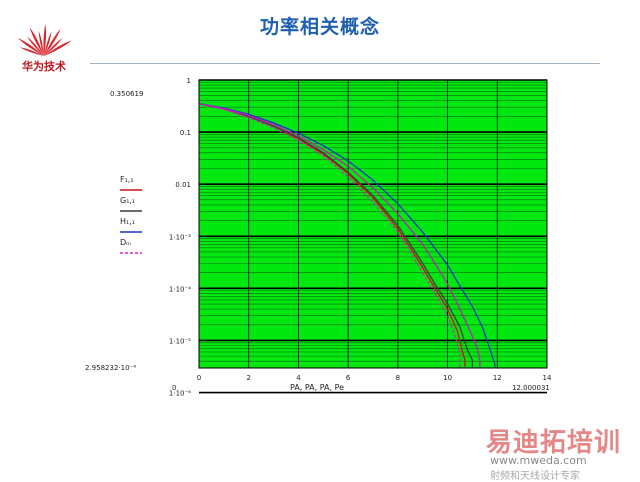  I want to click on y-tick-label: 1, so click(189, 81).